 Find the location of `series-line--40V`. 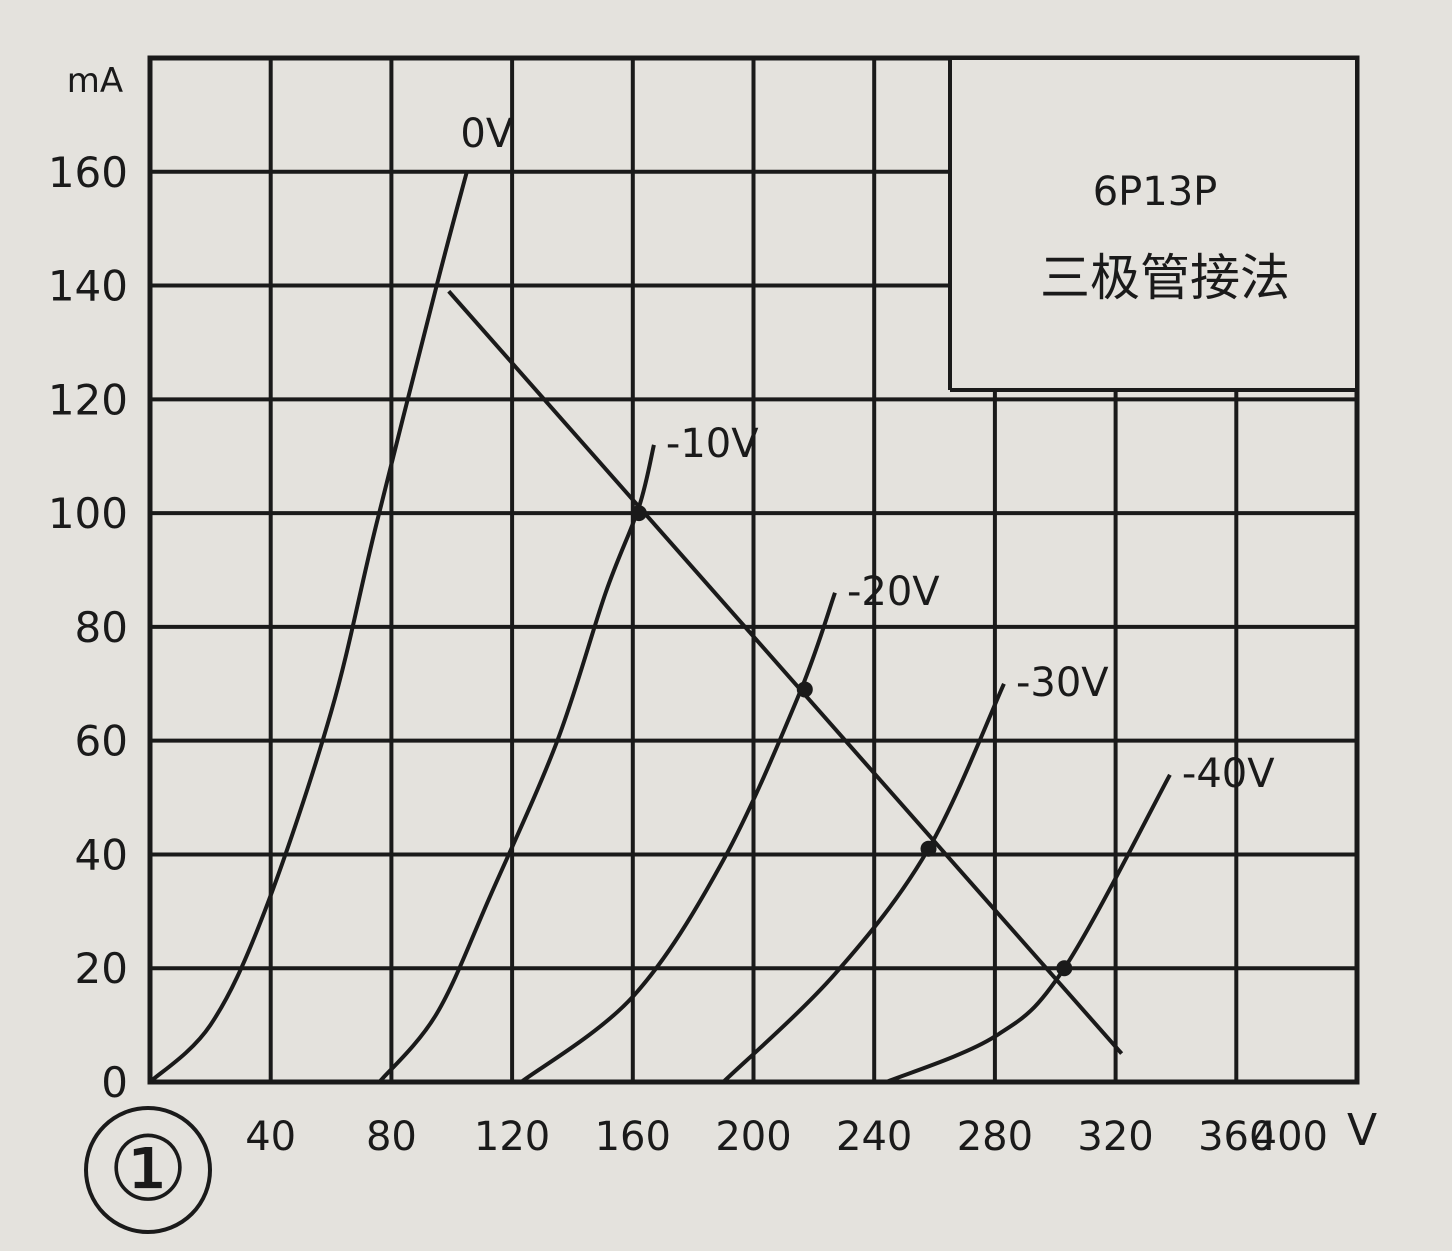

series-line--40V is located at coordinates (1028, 928).